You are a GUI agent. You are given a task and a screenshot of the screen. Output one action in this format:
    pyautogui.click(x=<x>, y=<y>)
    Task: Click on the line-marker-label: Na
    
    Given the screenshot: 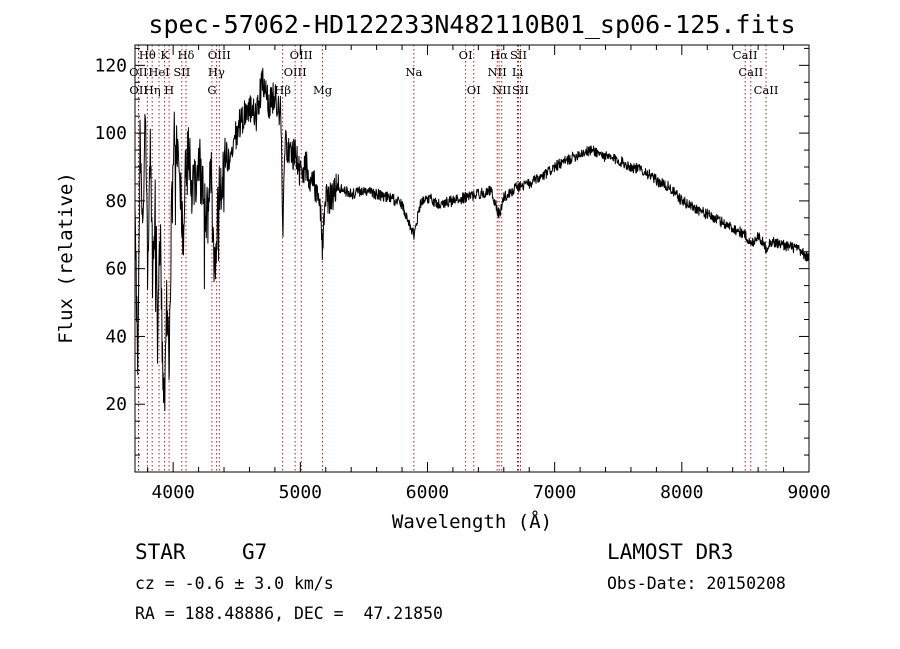 What is the action you would take?
    pyautogui.click(x=413, y=72)
    